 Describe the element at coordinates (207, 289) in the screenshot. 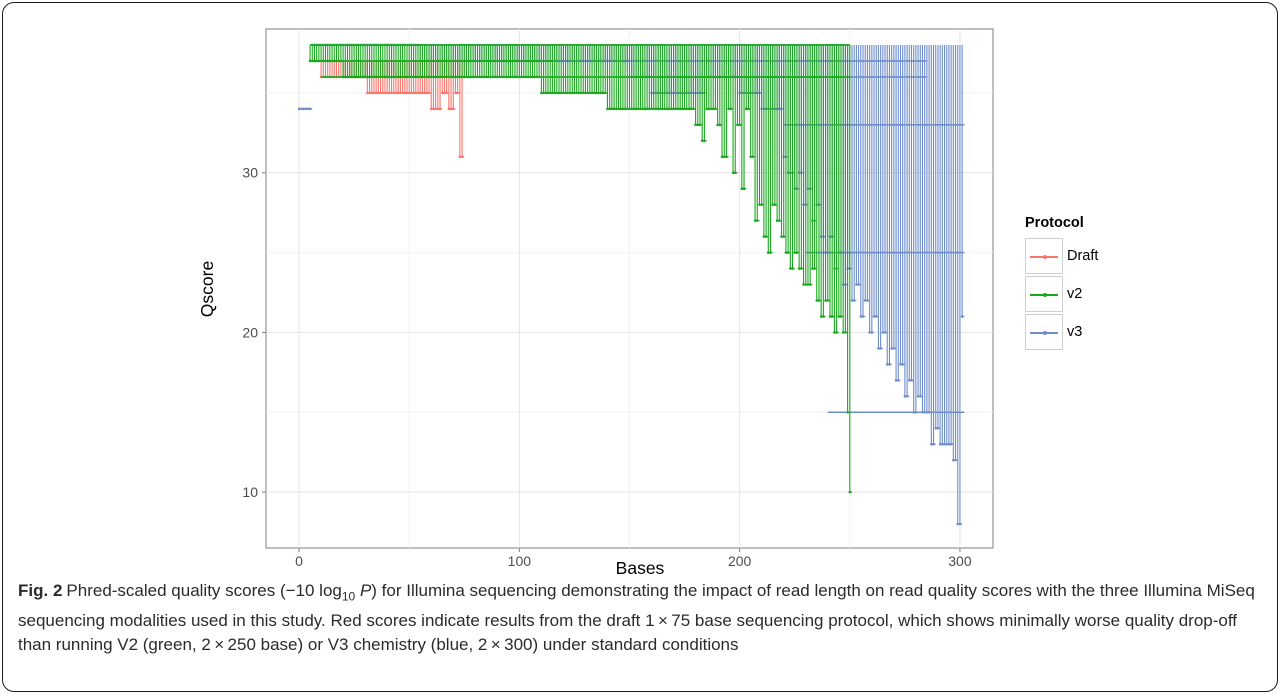

I see `y-axis-label: Qscore` at that location.